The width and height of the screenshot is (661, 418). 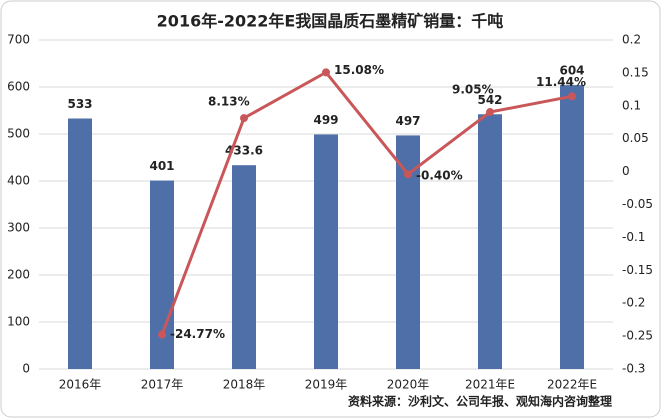 What do you see at coordinates (635, 72) in the screenshot?
I see `y2-tick-label: 0.15` at bounding box center [635, 72].